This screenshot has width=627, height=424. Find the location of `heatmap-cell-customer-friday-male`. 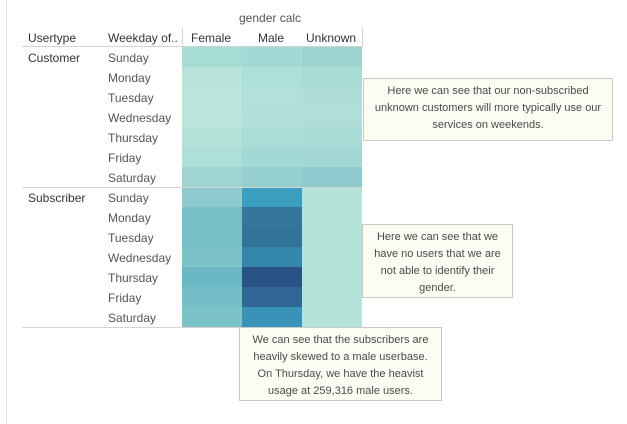

heatmap-cell-customer-friday-male is located at coordinates (272, 157).